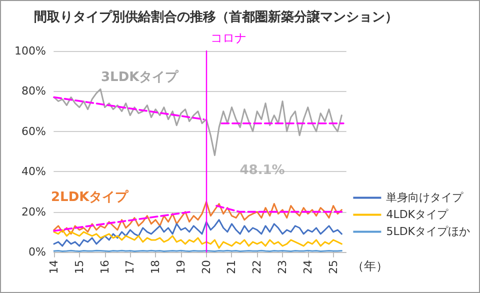 The width and height of the screenshot is (480, 293). Describe the element at coordinates (428, 231) in the screenshot. I see `legend-label: 5LDKタイプほか` at that location.